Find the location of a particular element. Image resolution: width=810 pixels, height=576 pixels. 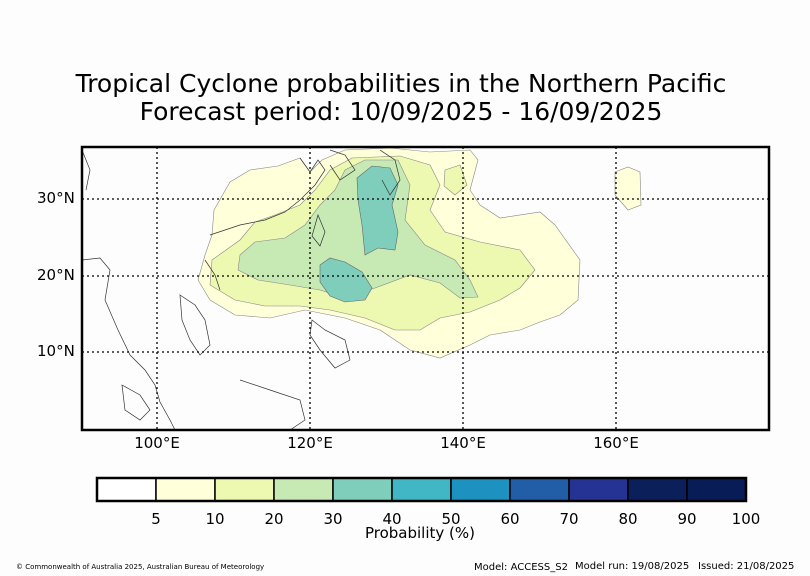

lon-label-100: 100°E is located at coordinates (157, 443).